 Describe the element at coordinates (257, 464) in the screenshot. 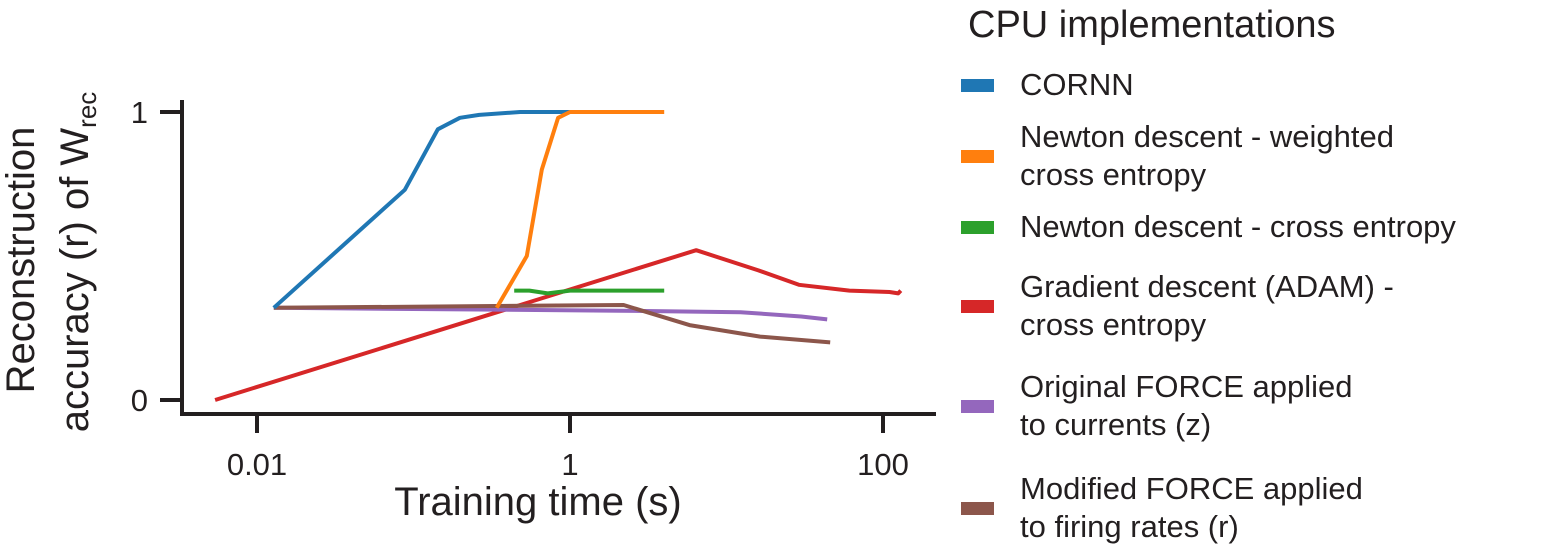

I see `x-tick-label: 0.01` at that location.